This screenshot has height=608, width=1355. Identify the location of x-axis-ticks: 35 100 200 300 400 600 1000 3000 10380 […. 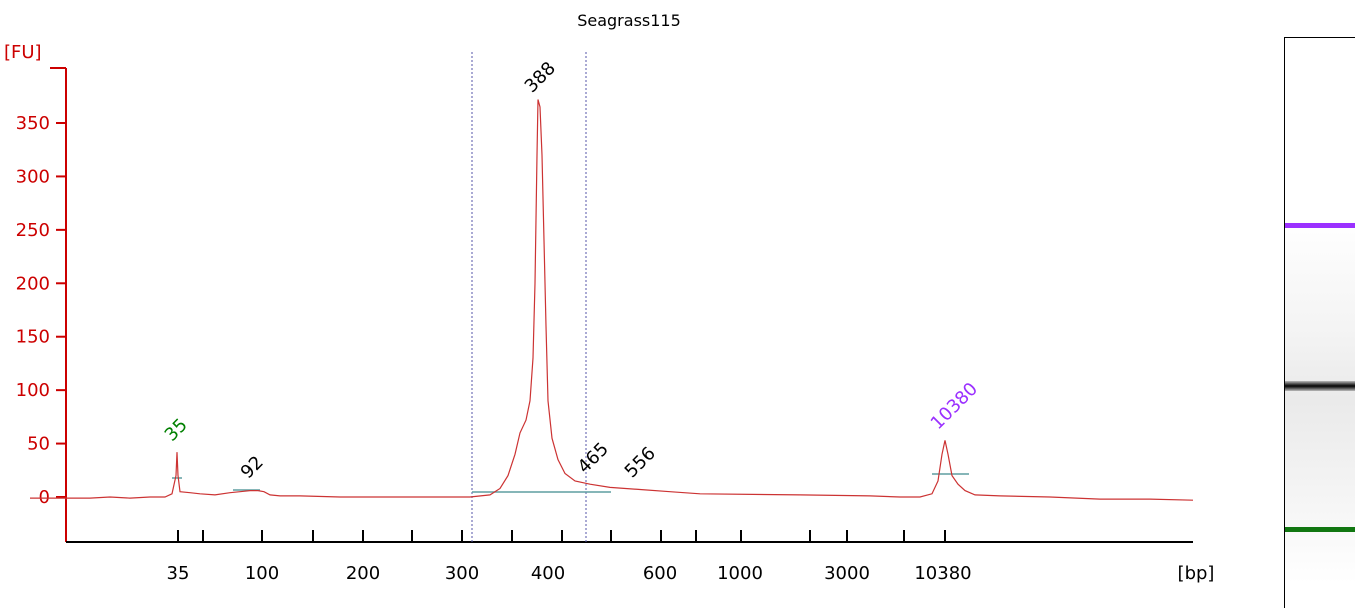
(691, 557).